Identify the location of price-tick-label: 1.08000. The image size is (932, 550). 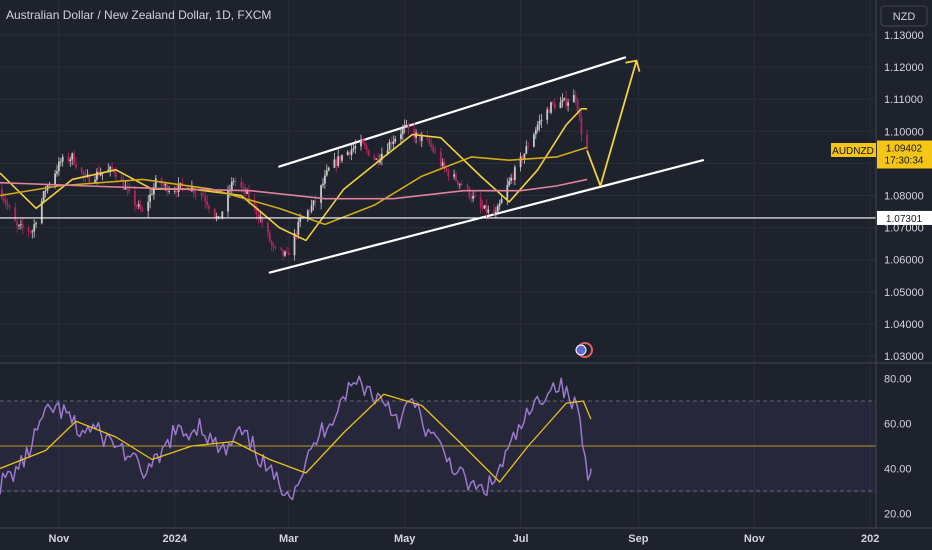
(904, 197).